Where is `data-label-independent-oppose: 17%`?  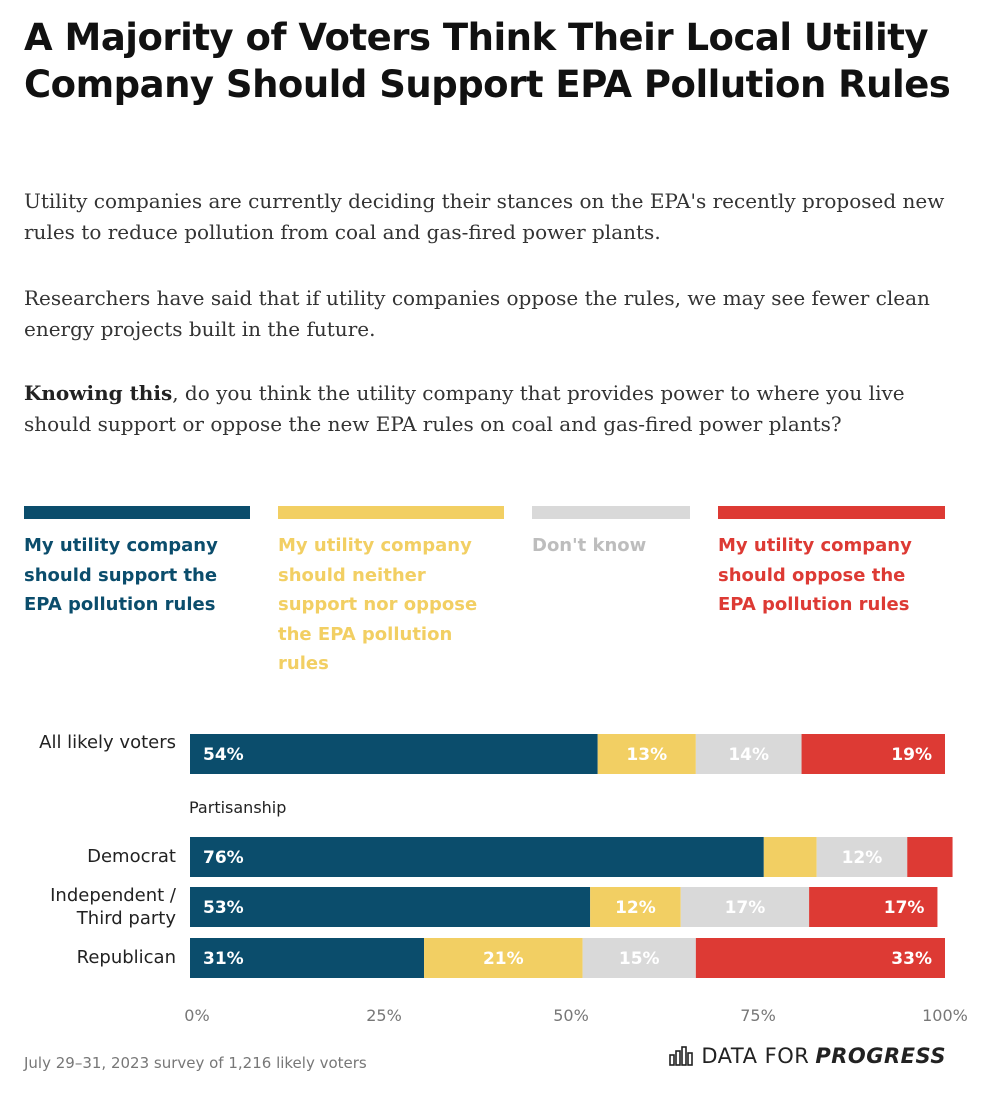
data-label-independent-oppose: 17% is located at coordinates (904, 908).